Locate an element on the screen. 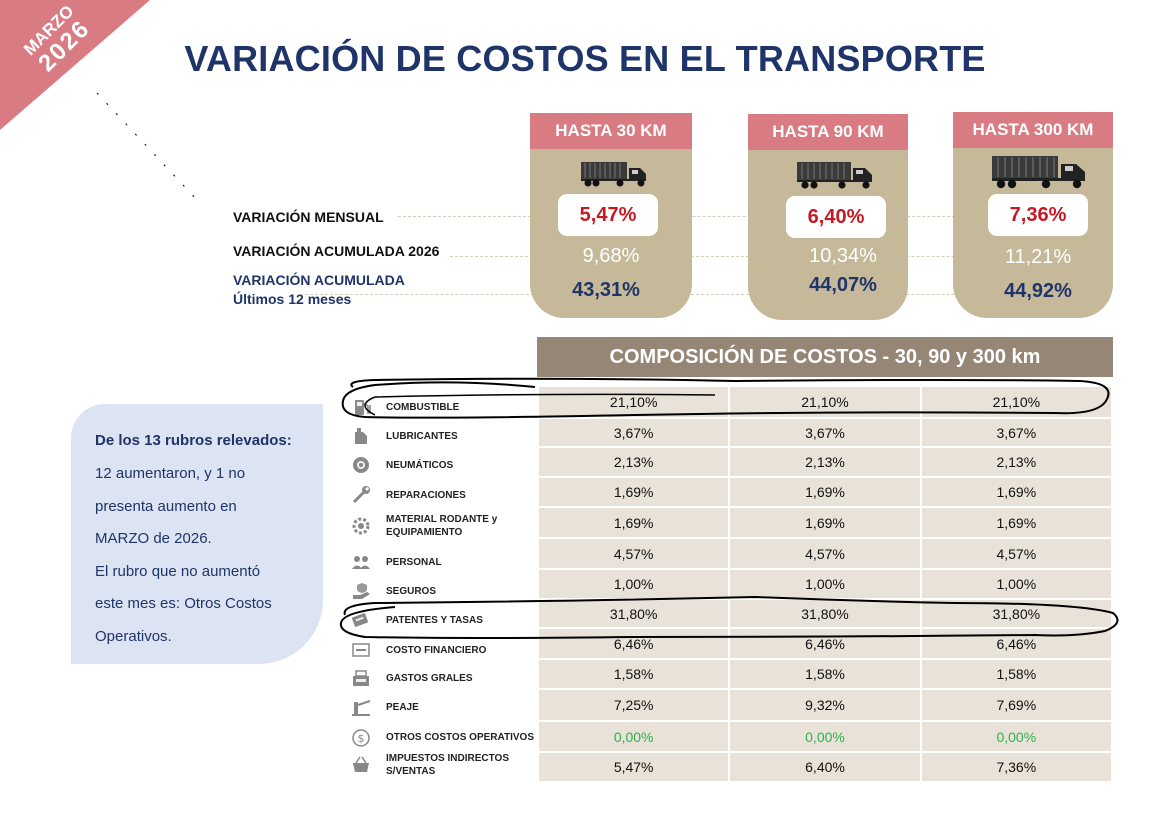 Image resolution: width=1170 pixels, height=827 pixels. guide-line-last12 is located at coordinates (695, 294).